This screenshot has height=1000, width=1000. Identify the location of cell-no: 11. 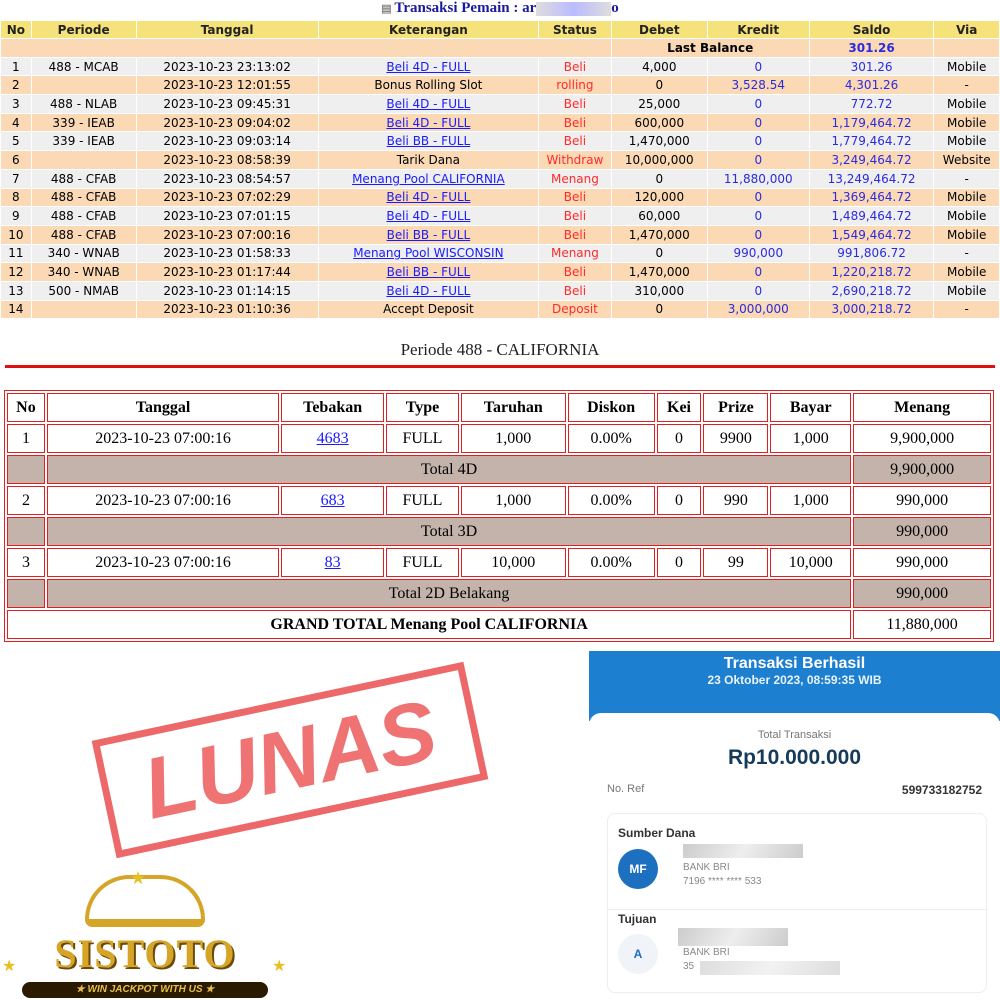
(16, 253).